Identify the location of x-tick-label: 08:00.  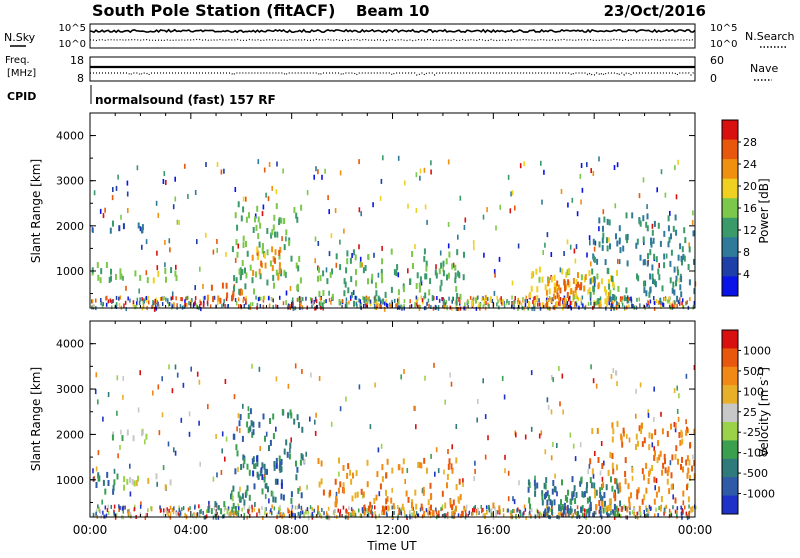
(291, 530).